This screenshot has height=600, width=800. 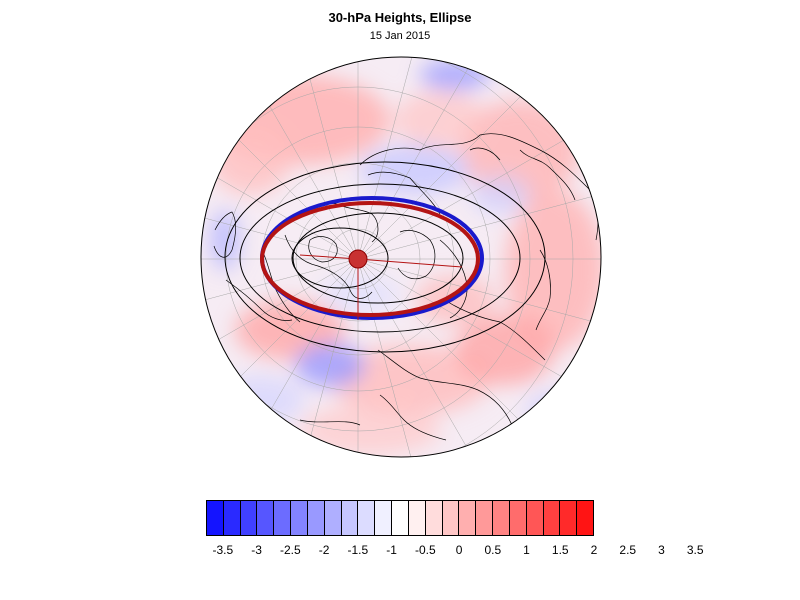 I want to click on colorbar-tick-label: -3, so click(x=256, y=550).